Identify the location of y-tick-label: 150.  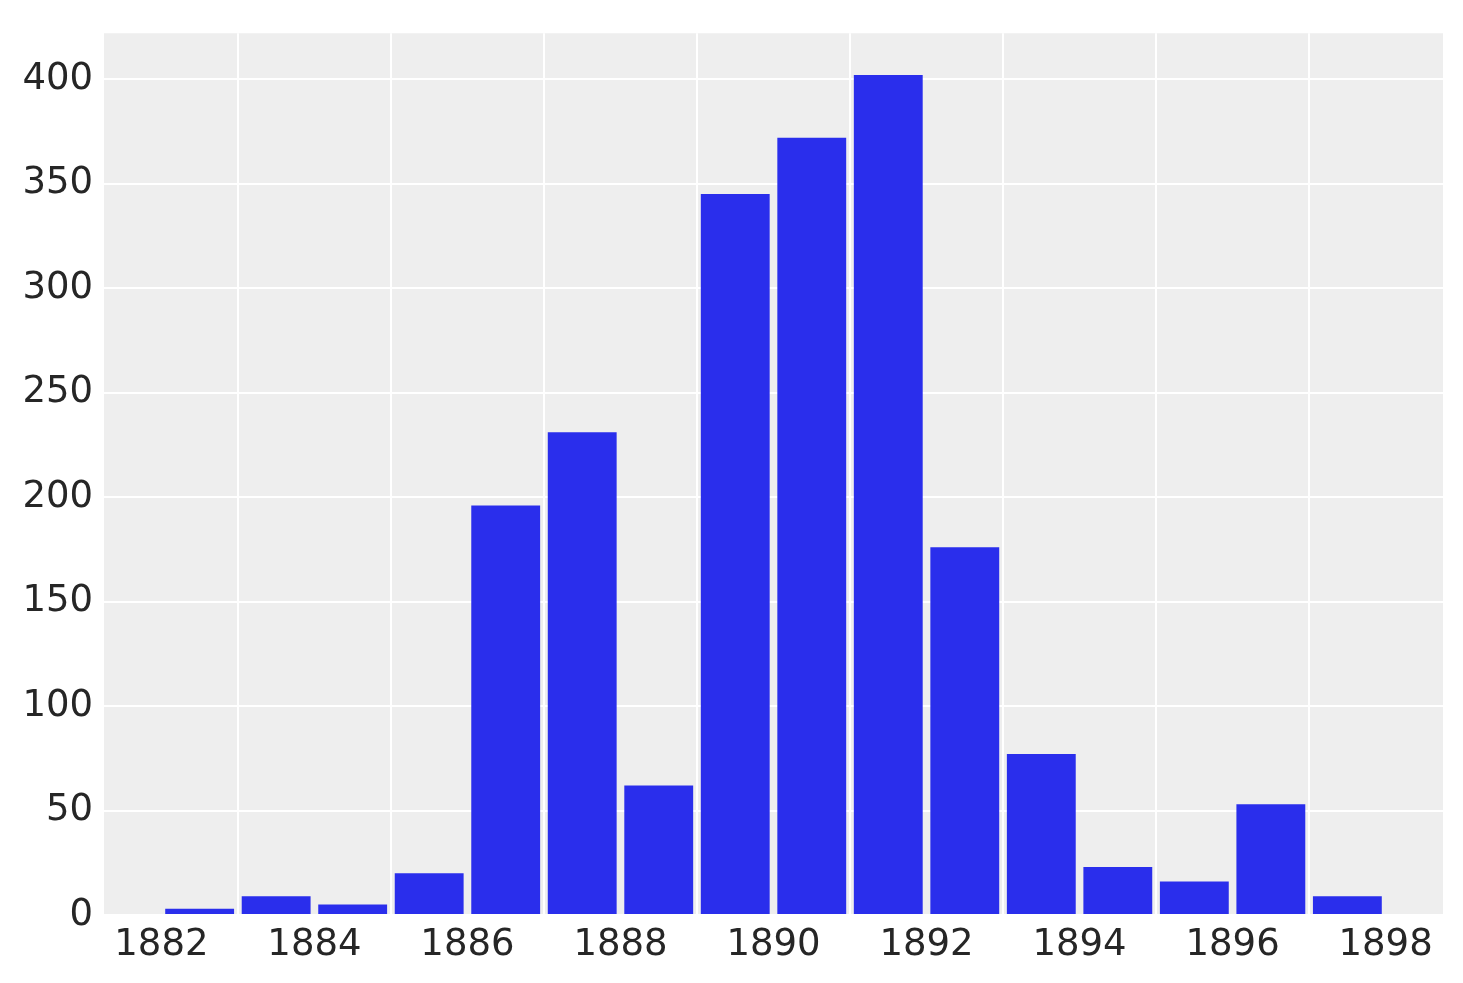
(57, 599).